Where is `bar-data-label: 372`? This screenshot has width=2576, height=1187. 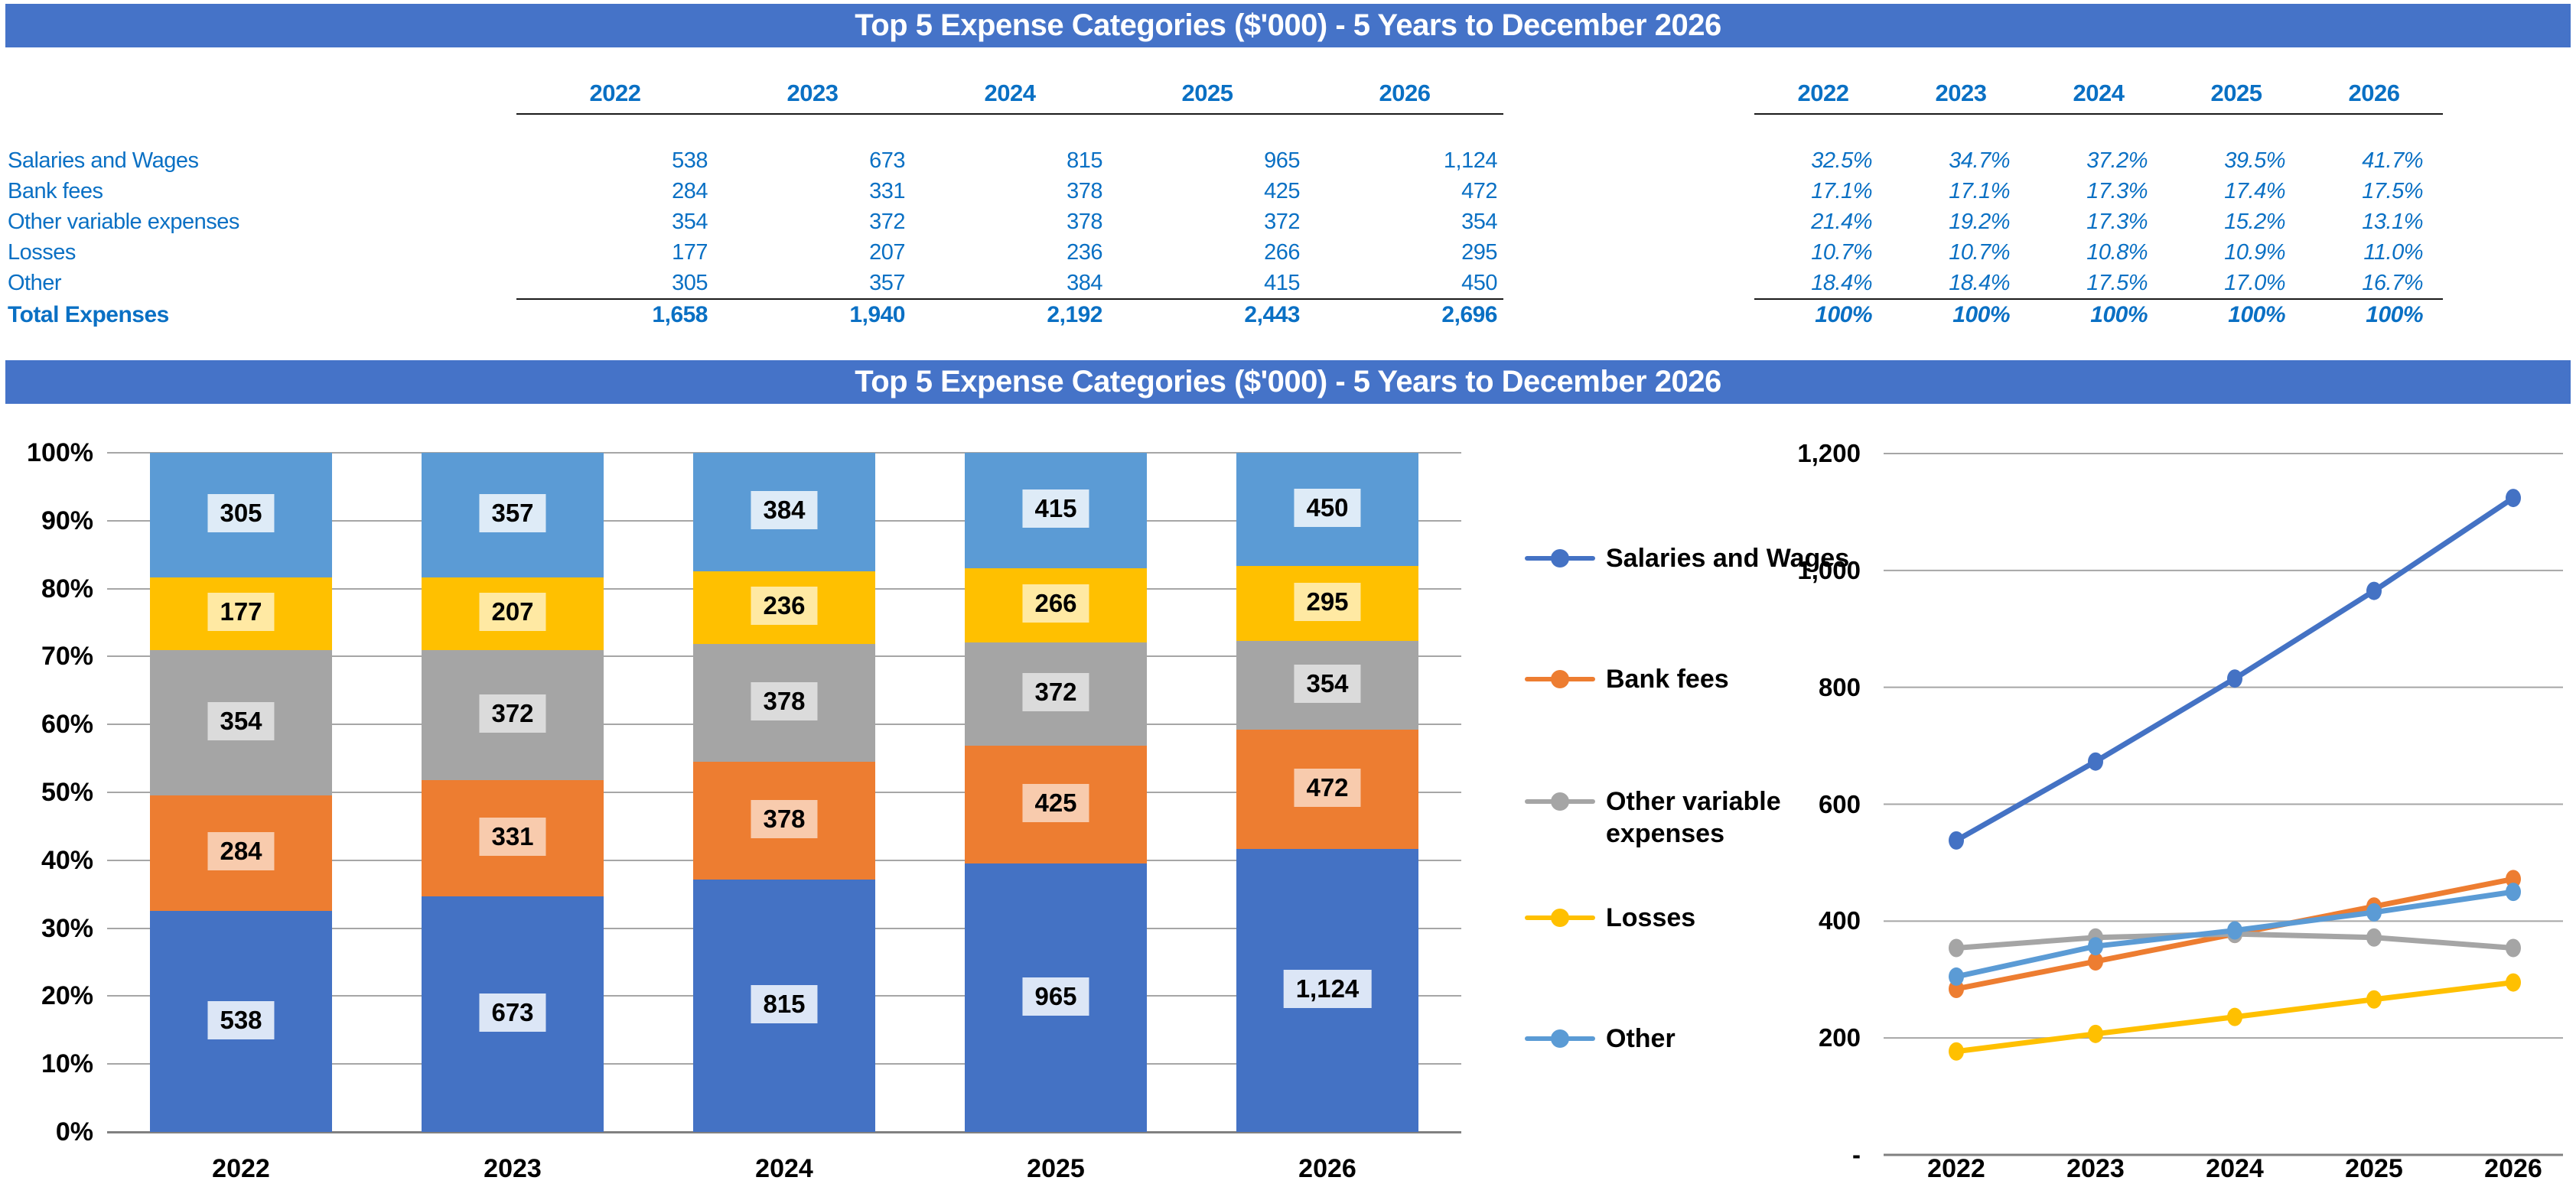
bar-data-label: 372 is located at coordinates (512, 713).